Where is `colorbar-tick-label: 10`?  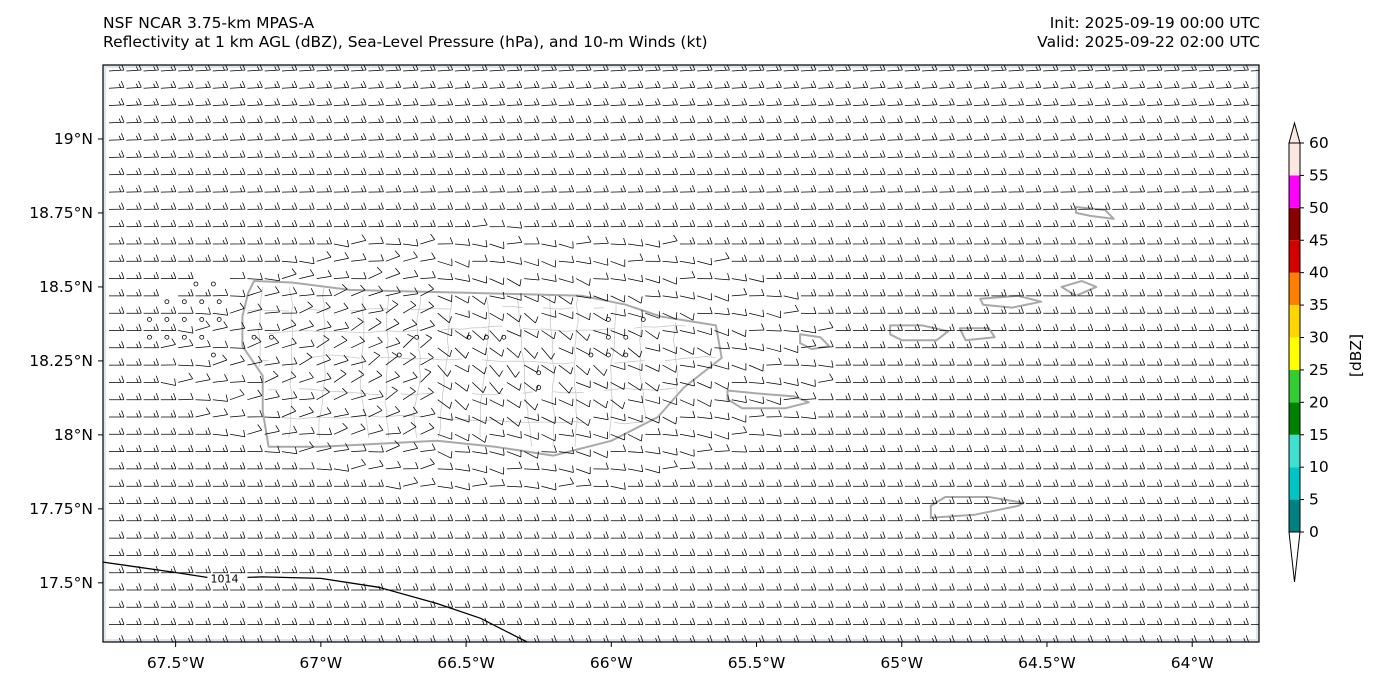 colorbar-tick-label: 10 is located at coordinates (1319, 467).